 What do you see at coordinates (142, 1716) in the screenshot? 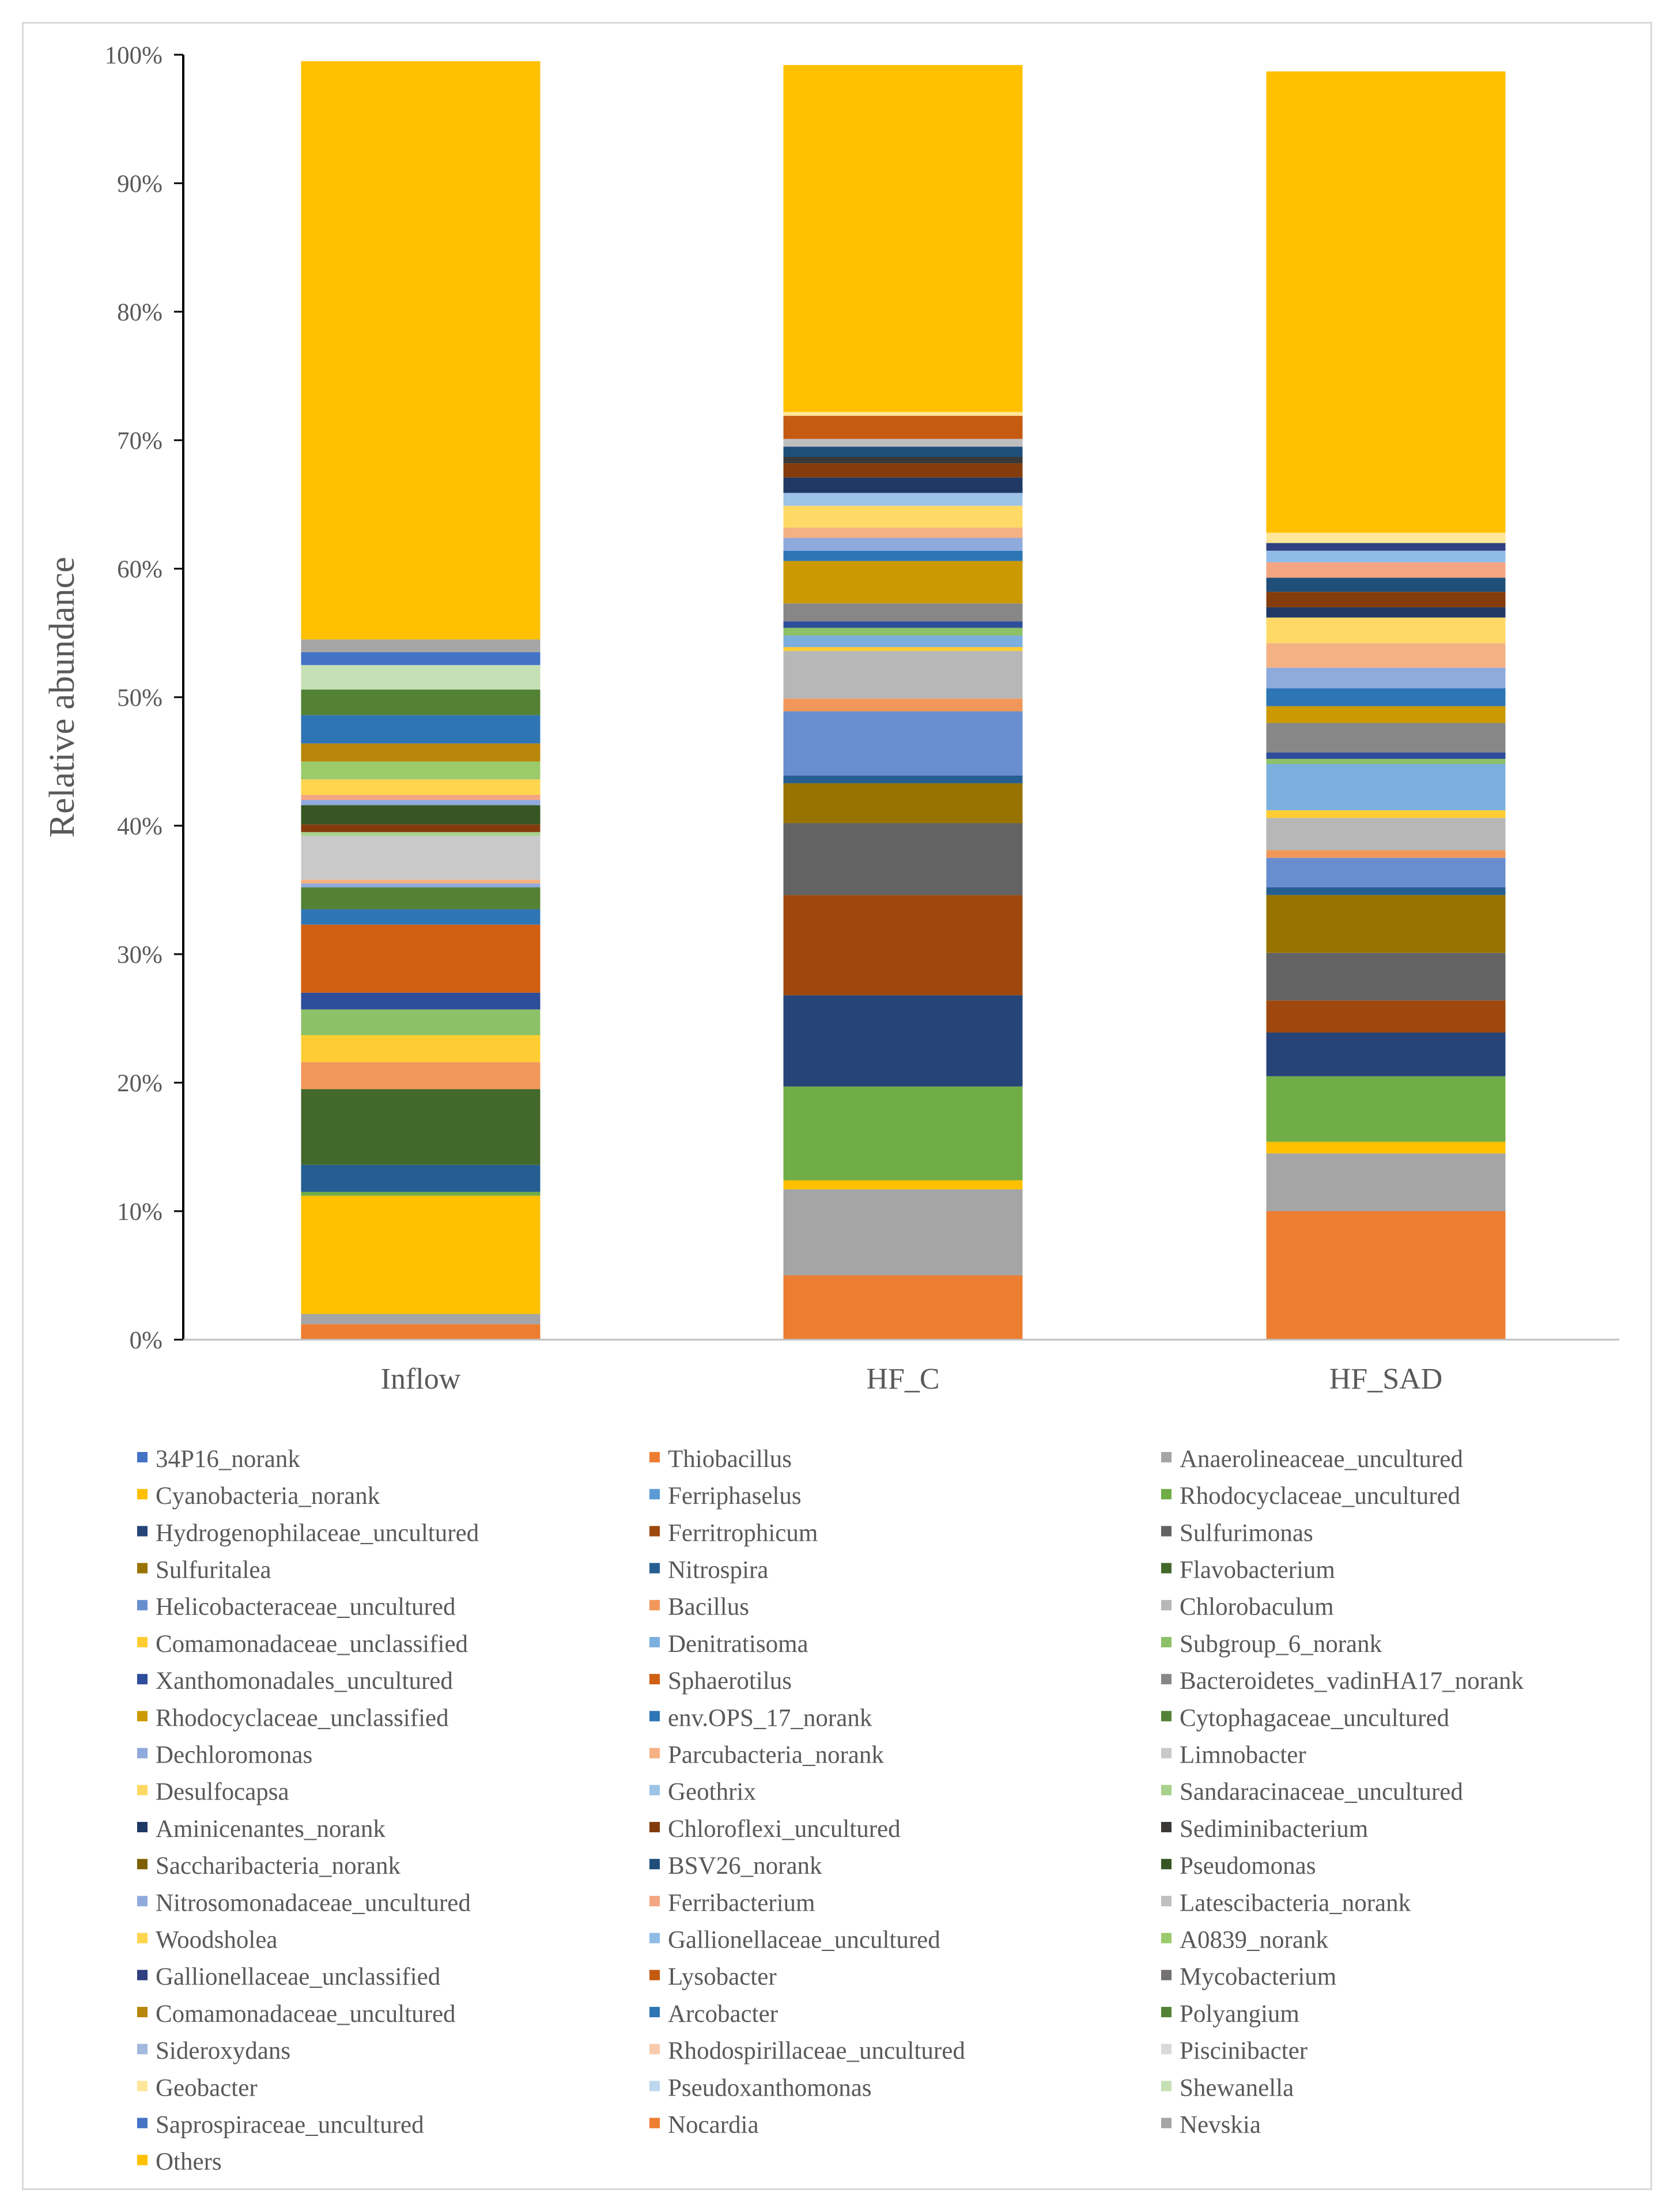
I see `legend-swatch-rhodocyclaceae-unclassified` at bounding box center [142, 1716].